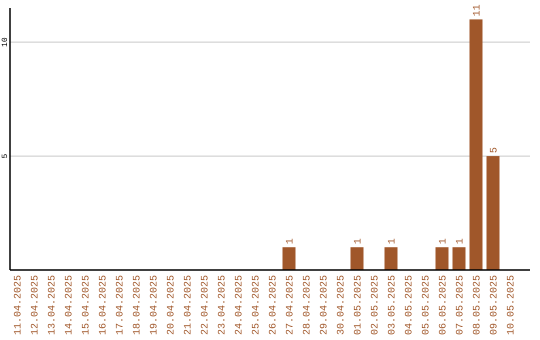  I want to click on x-tick-label: 11.04.2025, so click(19, 305).